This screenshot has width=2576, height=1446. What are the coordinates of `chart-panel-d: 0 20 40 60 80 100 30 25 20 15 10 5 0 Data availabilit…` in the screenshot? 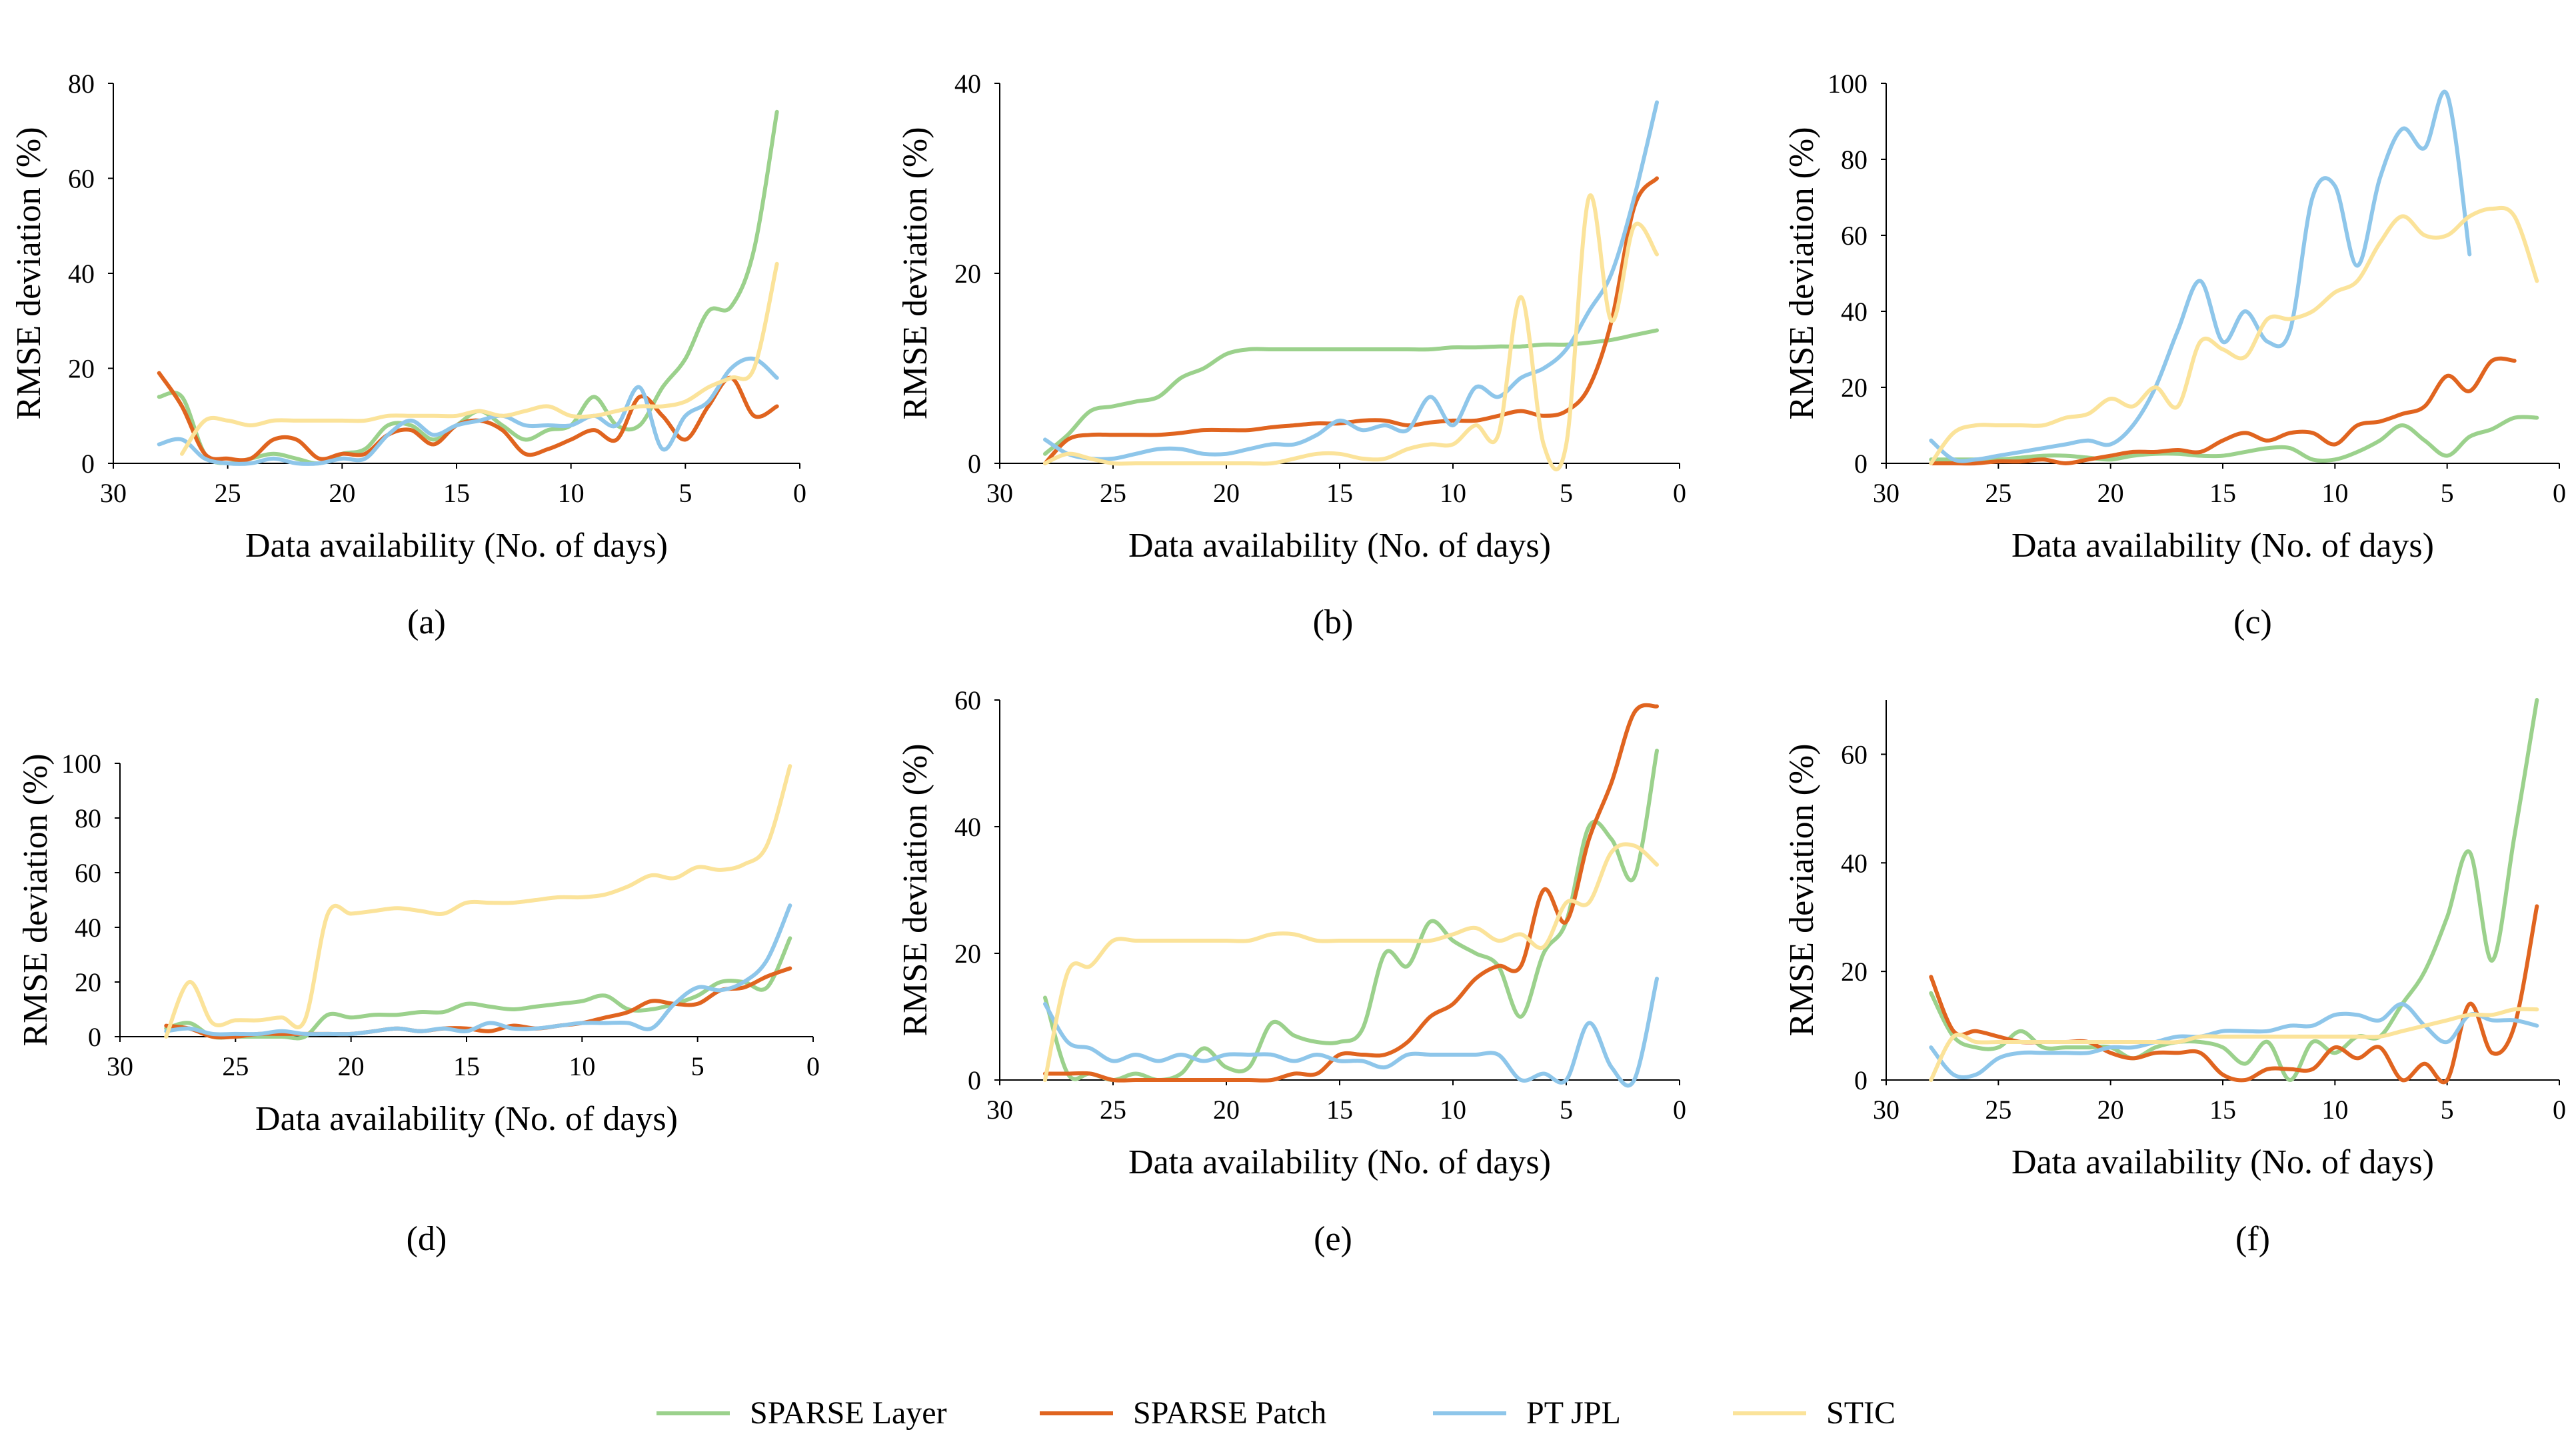 It's located at (419, 1003).